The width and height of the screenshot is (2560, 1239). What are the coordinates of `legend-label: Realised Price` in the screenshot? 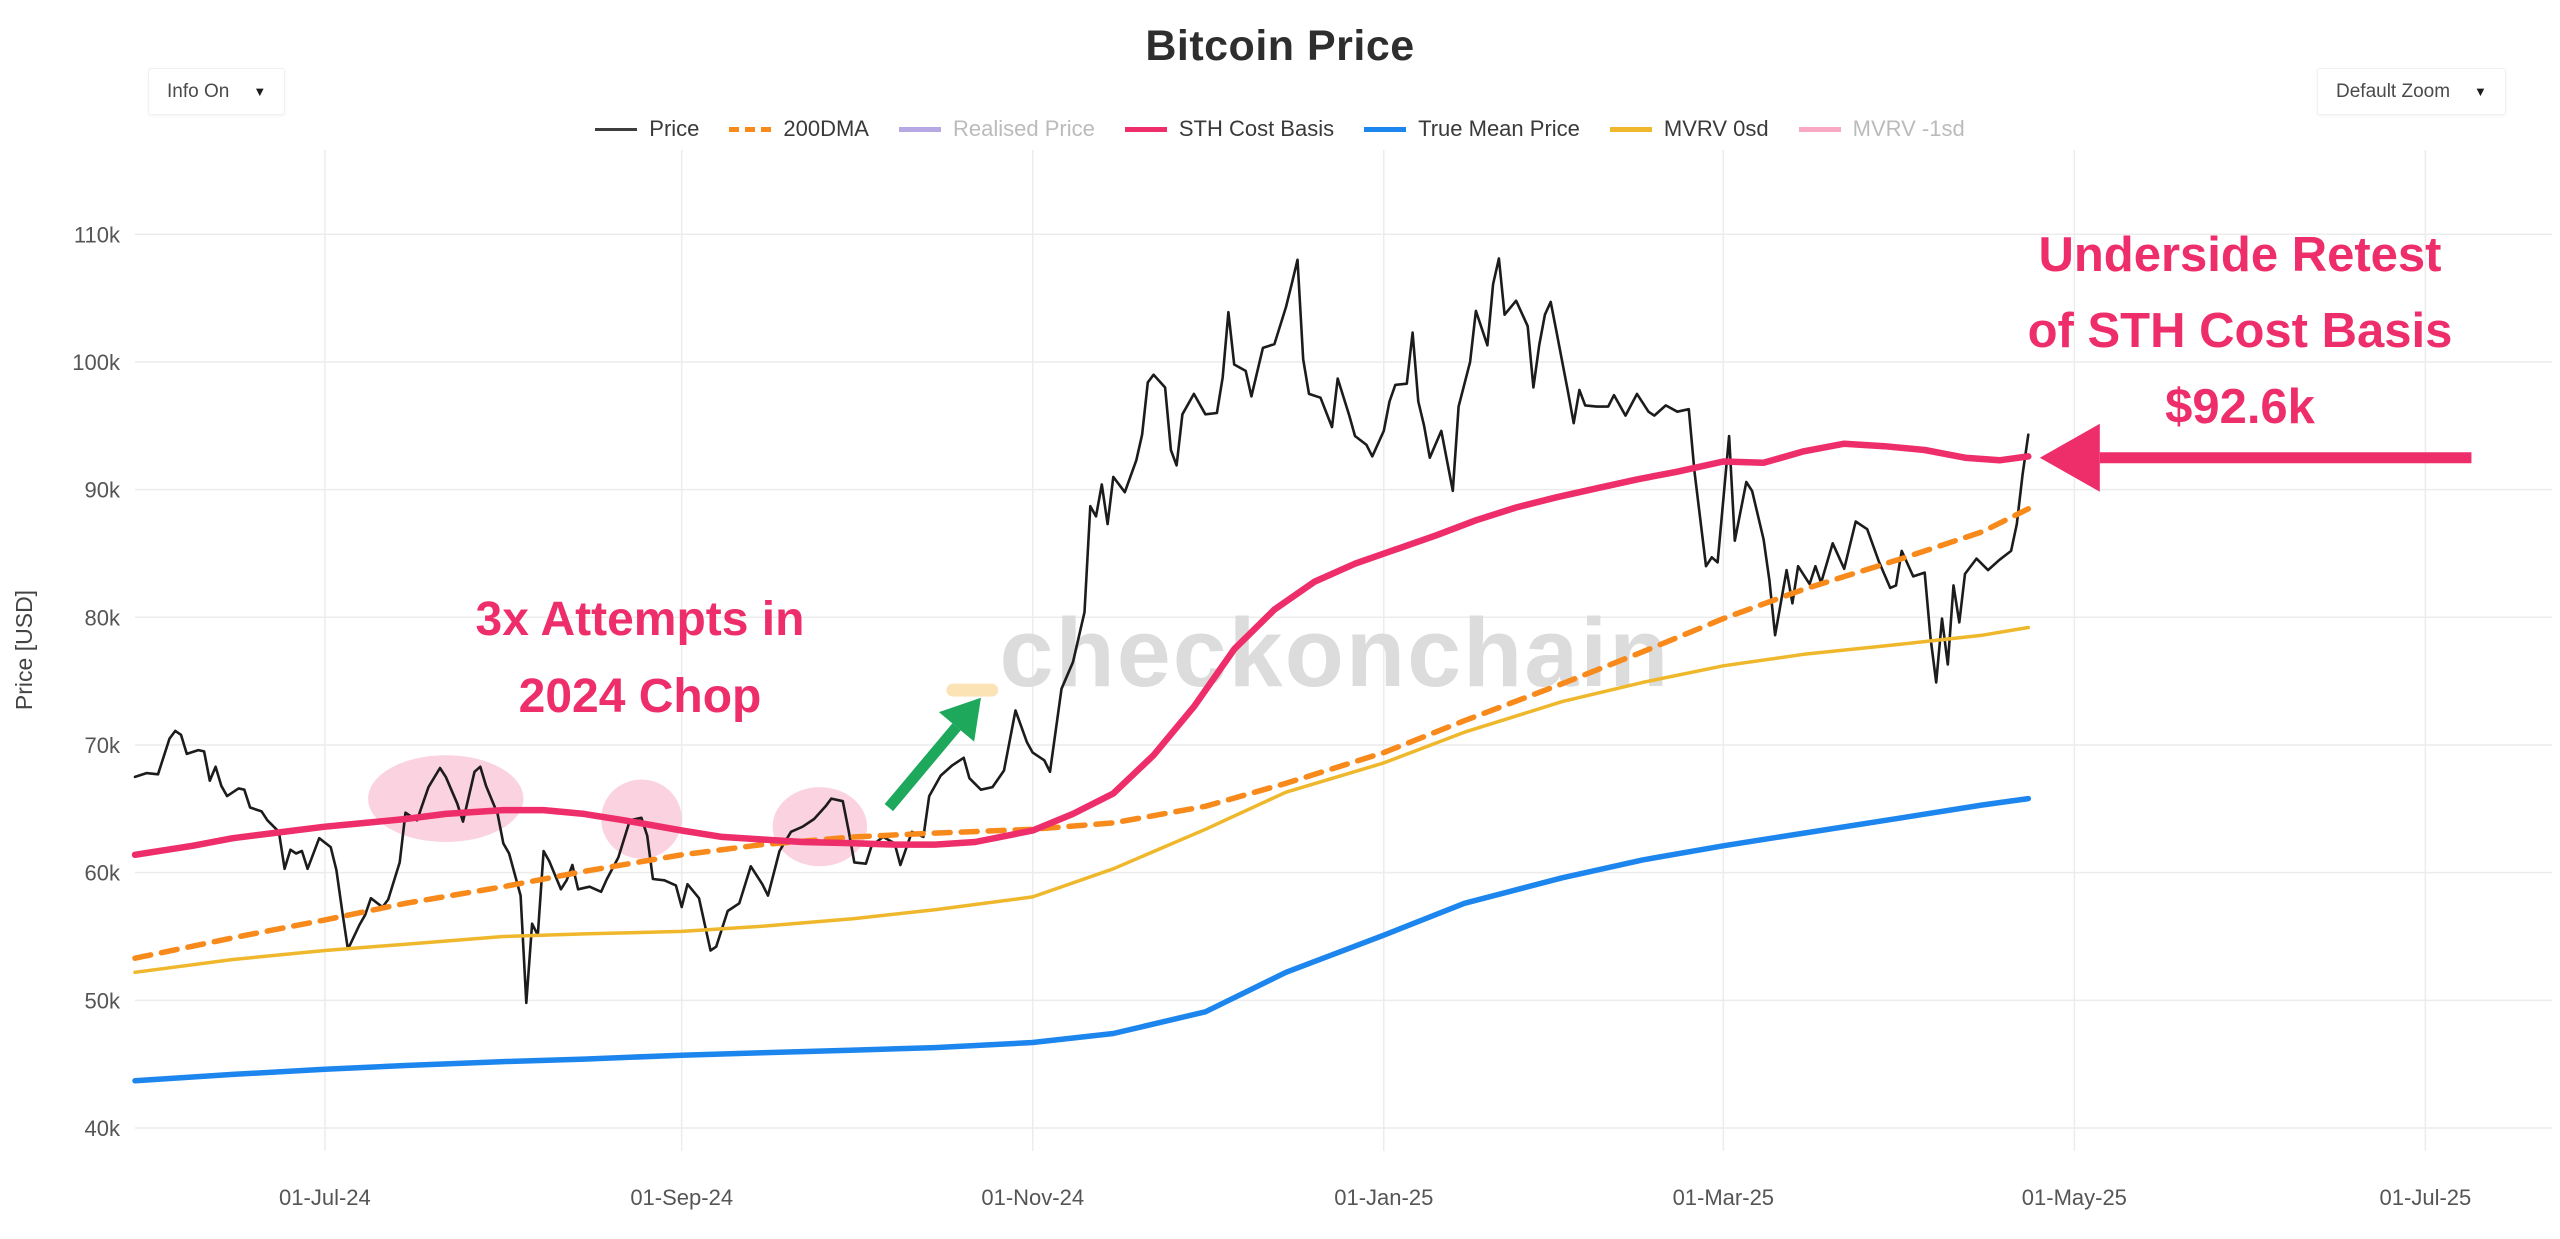 It's located at (1023, 128).